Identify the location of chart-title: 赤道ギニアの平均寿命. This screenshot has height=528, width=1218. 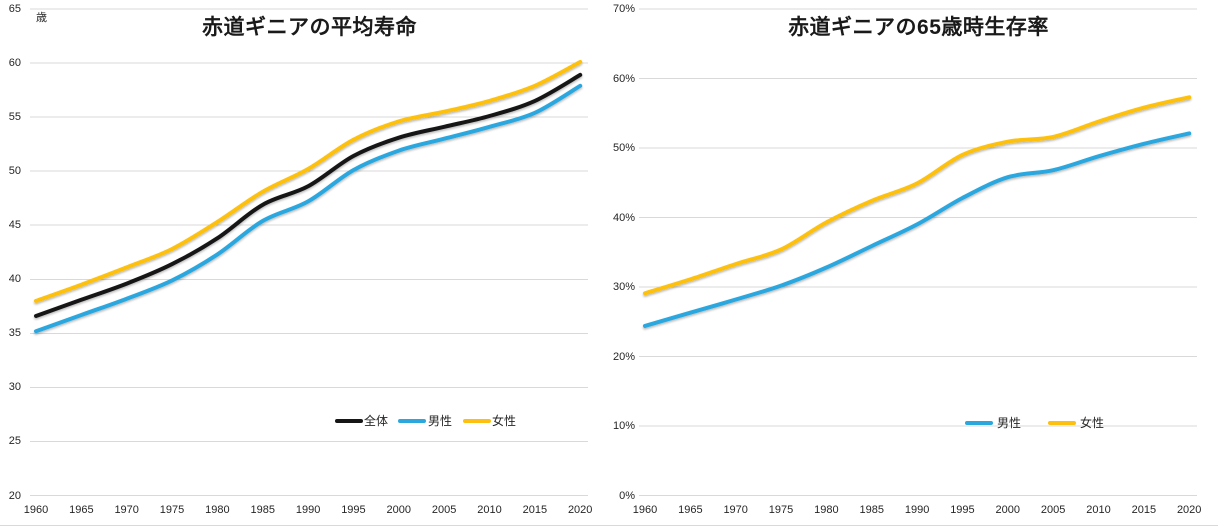
(309, 27).